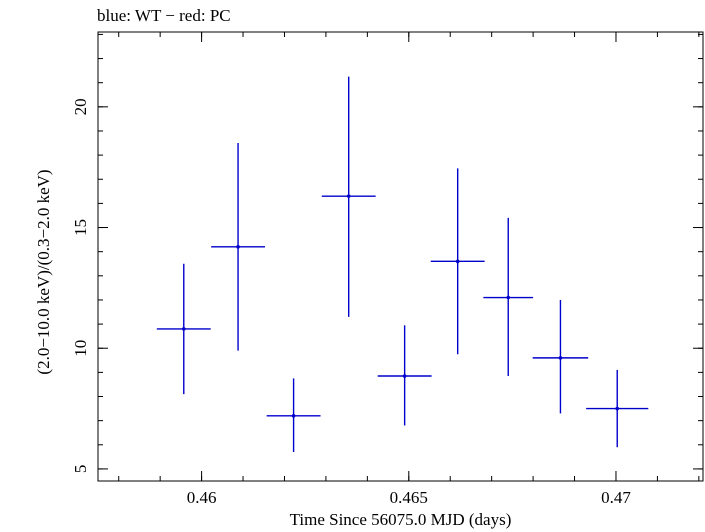 This screenshot has width=705, height=532. What do you see at coordinates (400, 519) in the screenshot?
I see `x-axis-label: Time Since 56075.0 MJD (days)` at bounding box center [400, 519].